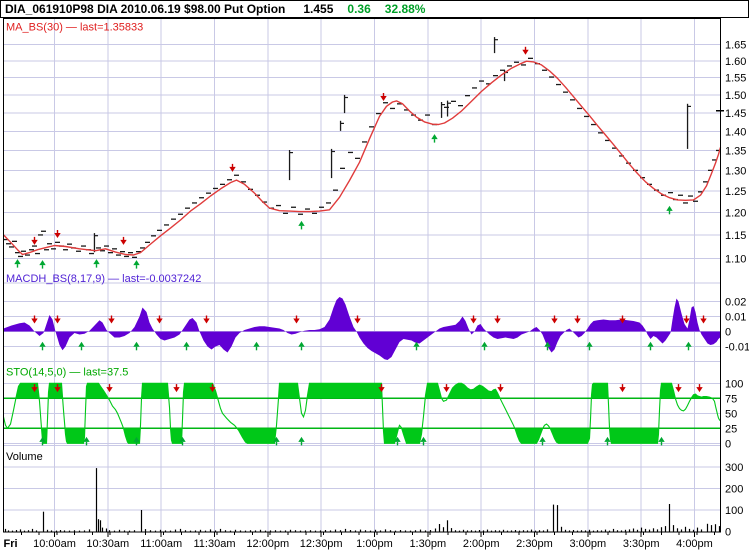 The width and height of the screenshot is (749, 550). Describe the element at coordinates (362, 500) in the screenshot. I see `volume-bars` at that location.